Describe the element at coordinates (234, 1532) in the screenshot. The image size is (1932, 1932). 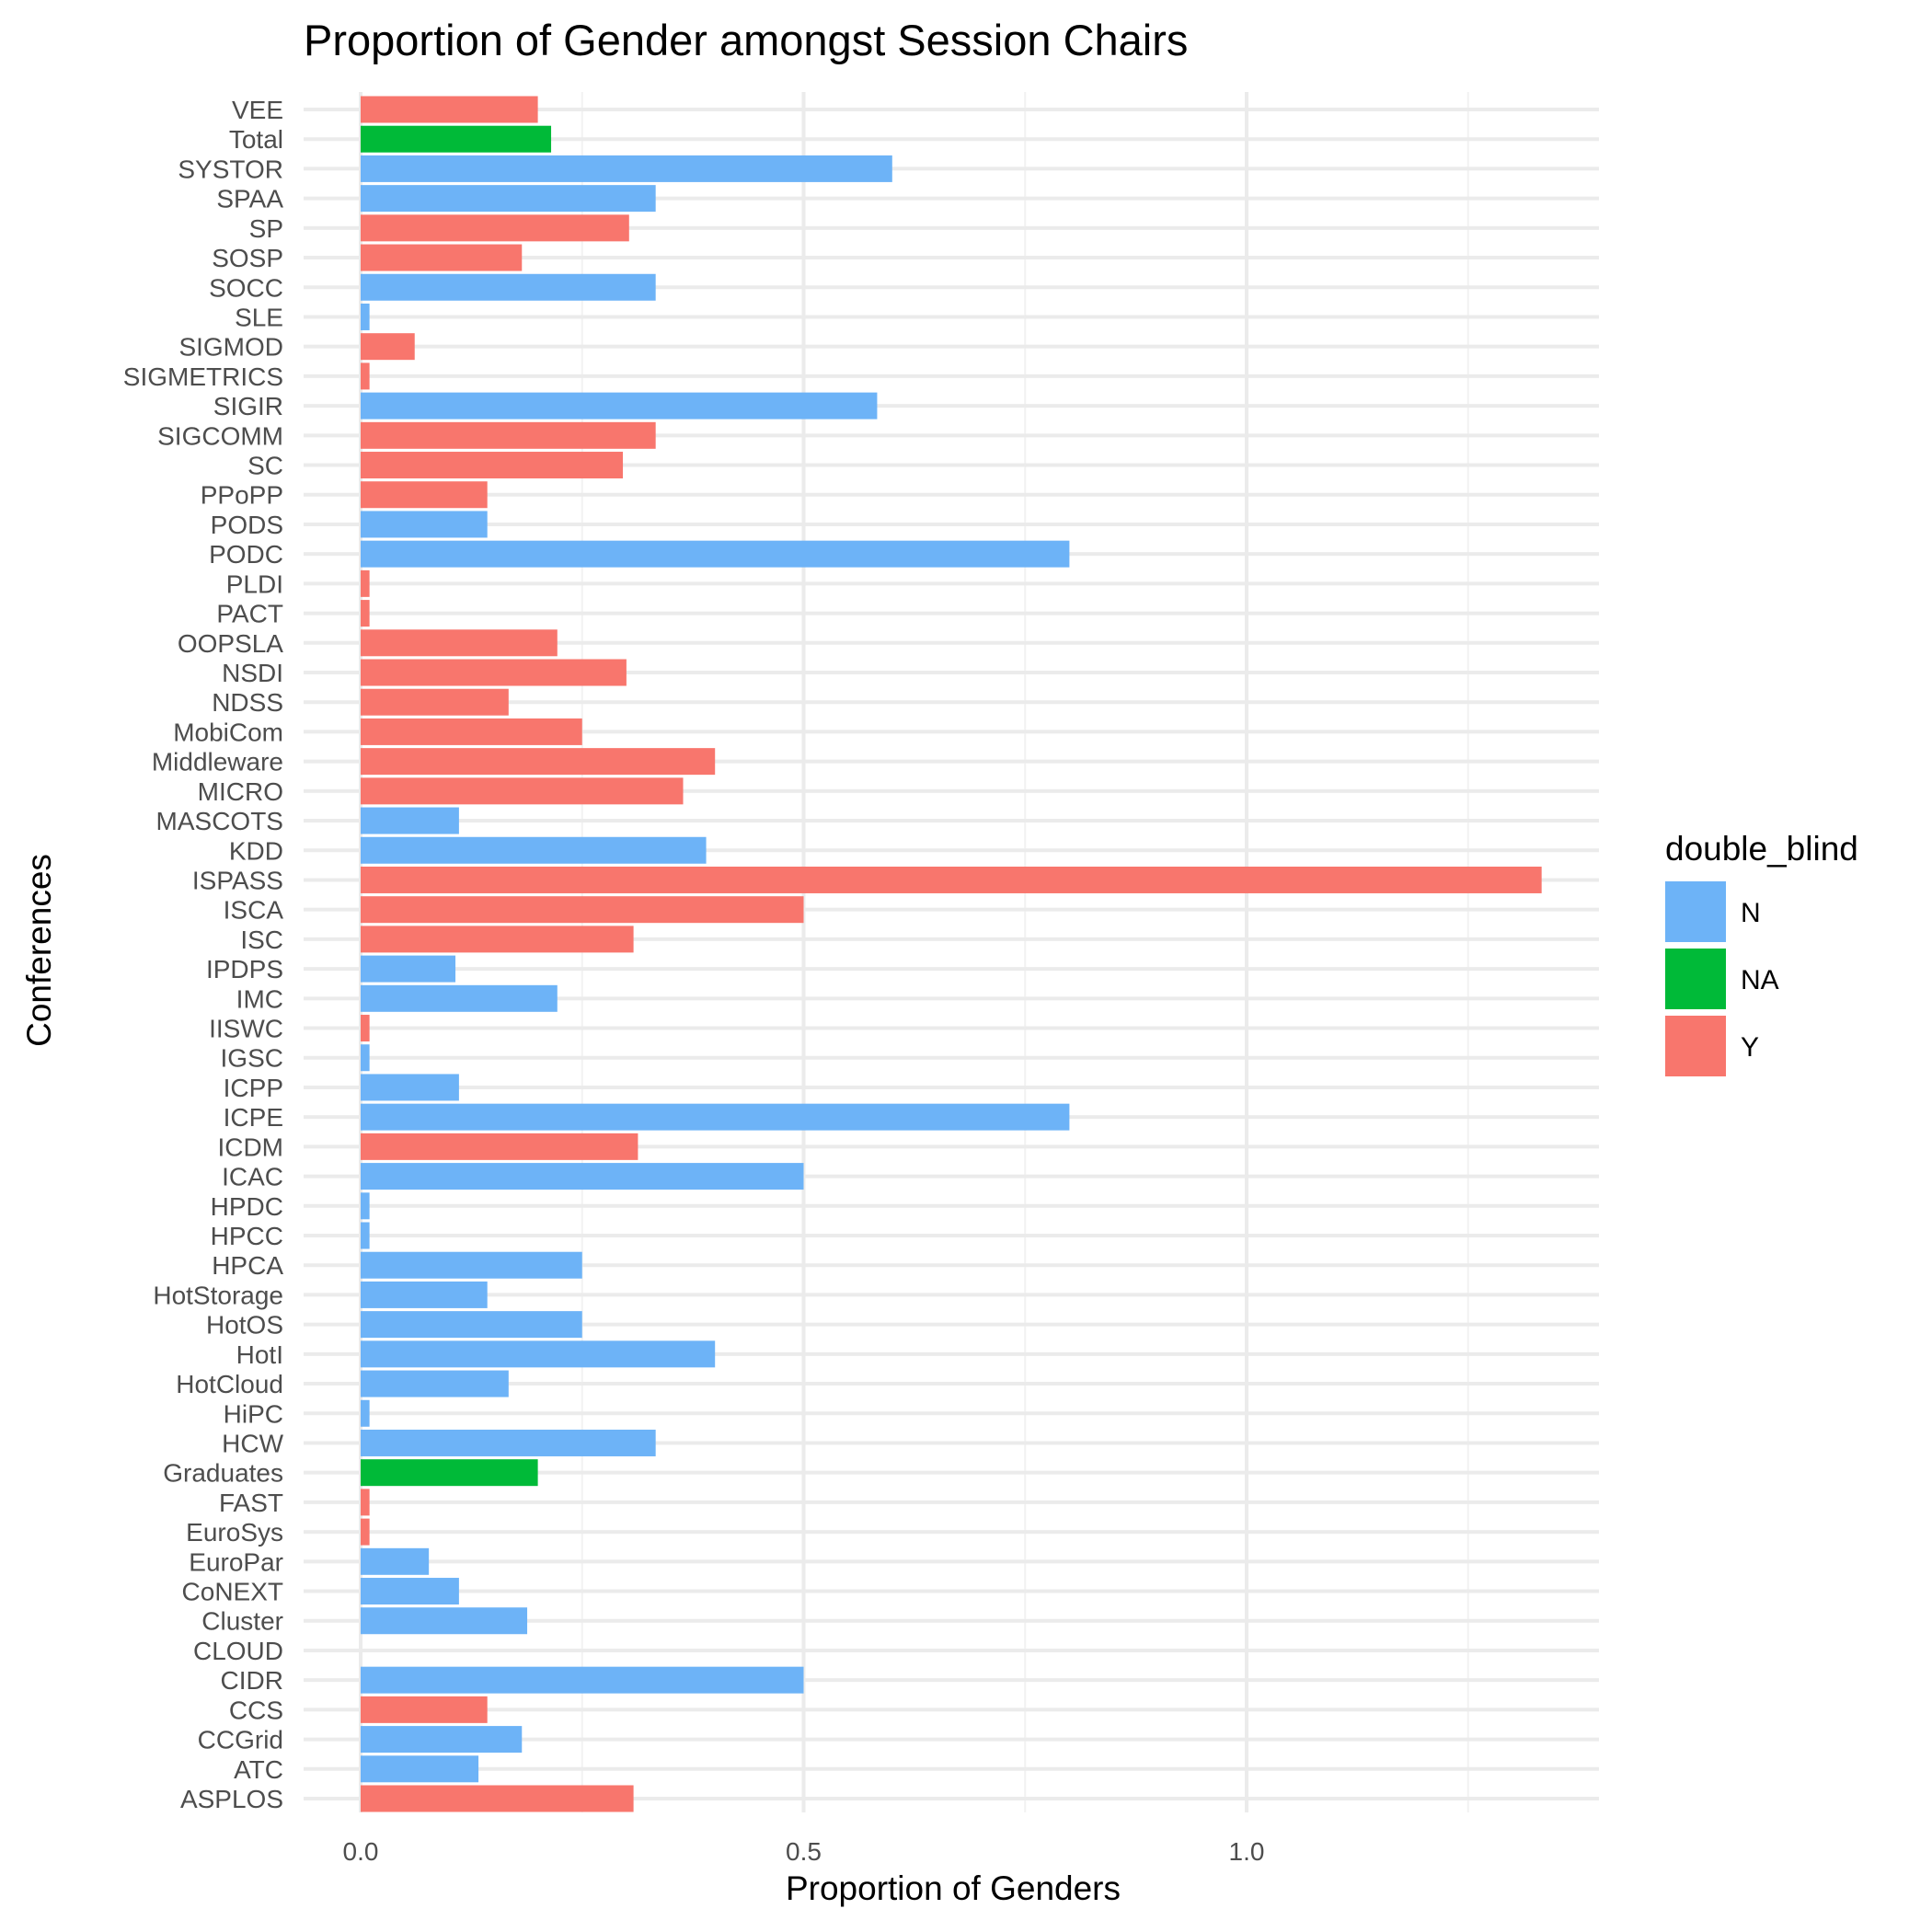
I see `y-tick-label: EuroSys` at that location.